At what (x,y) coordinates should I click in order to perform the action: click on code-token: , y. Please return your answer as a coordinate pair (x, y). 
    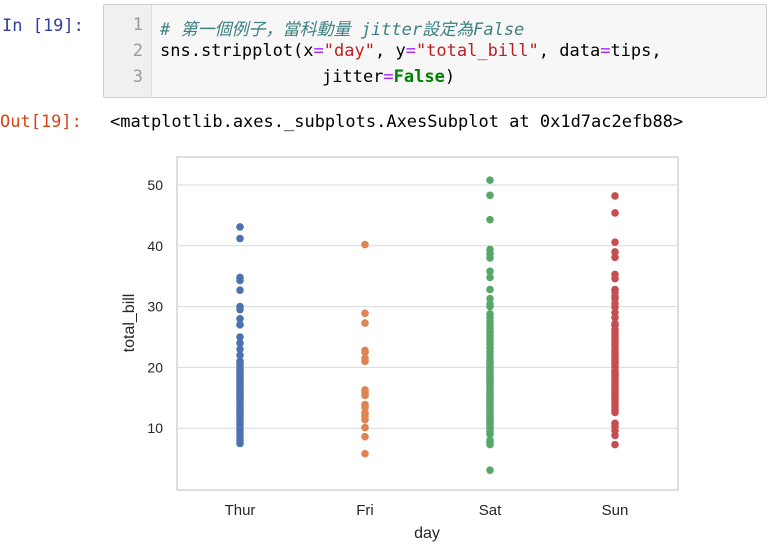
    Looking at the image, I should click on (390, 51).